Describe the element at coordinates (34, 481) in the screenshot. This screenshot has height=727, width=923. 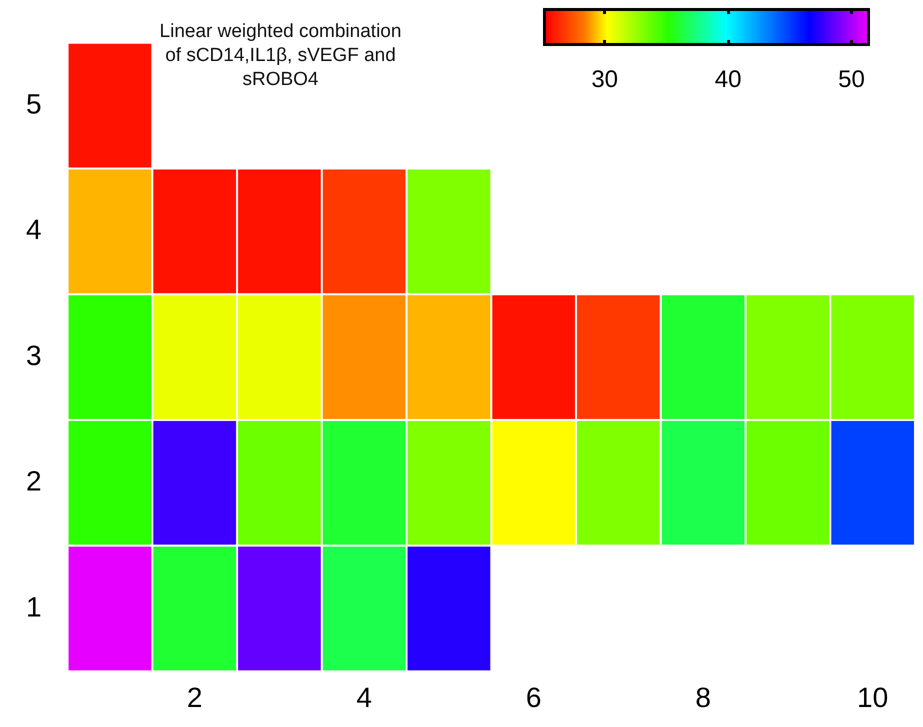
I see `y-tick-label: 2` at that location.